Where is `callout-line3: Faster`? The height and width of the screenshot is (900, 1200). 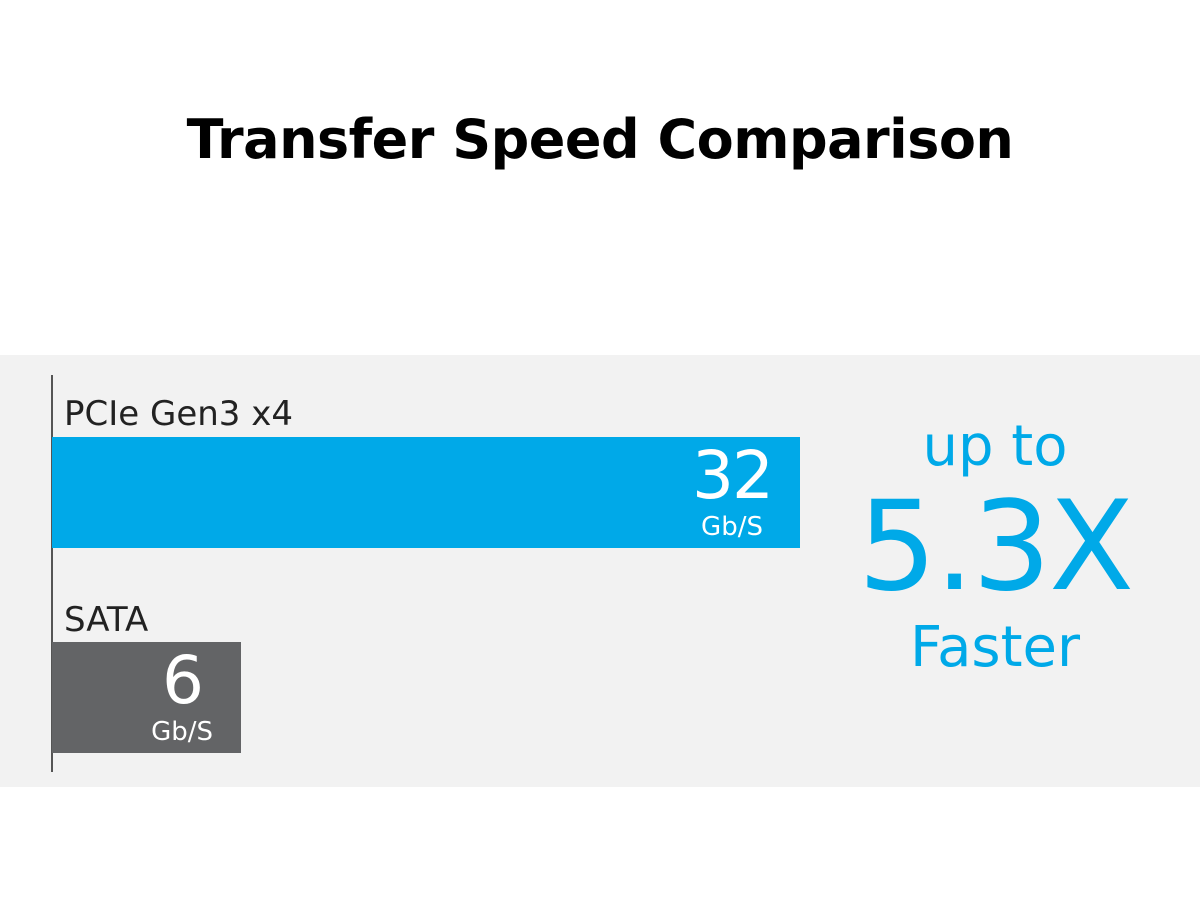
callout-line3: Faster is located at coordinates (995, 647).